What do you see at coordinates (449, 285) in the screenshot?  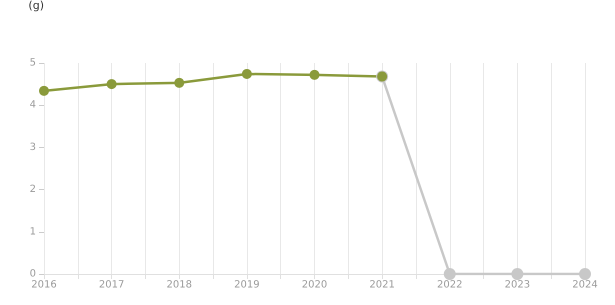 I see `x-tick-label: 2022` at bounding box center [449, 285].